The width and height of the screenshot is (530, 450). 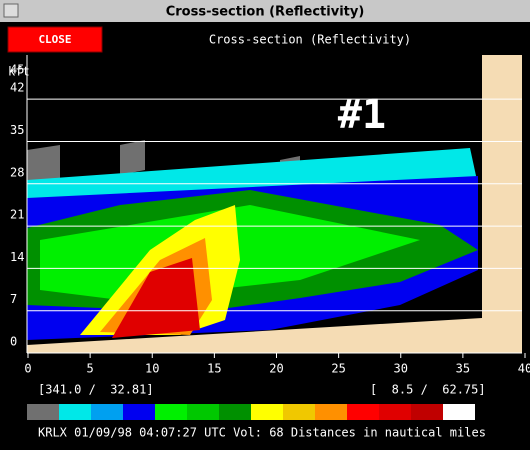 What do you see at coordinates (96, 390) in the screenshot?
I see `coords-left: [341.0 / 32.81]` at bounding box center [96, 390].